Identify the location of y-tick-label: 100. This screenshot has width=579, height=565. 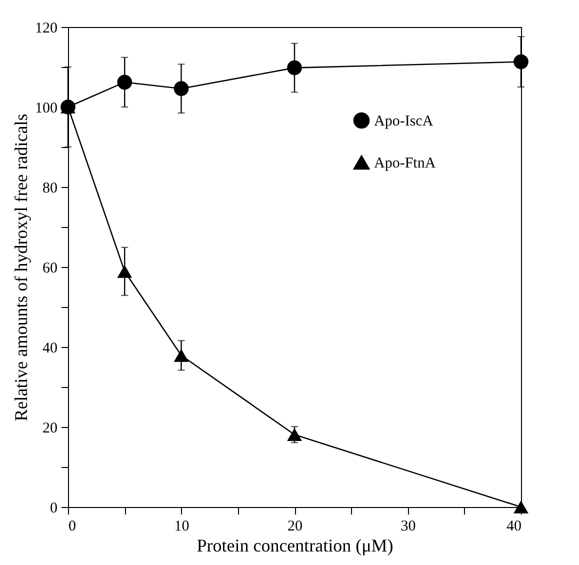
(46, 108).